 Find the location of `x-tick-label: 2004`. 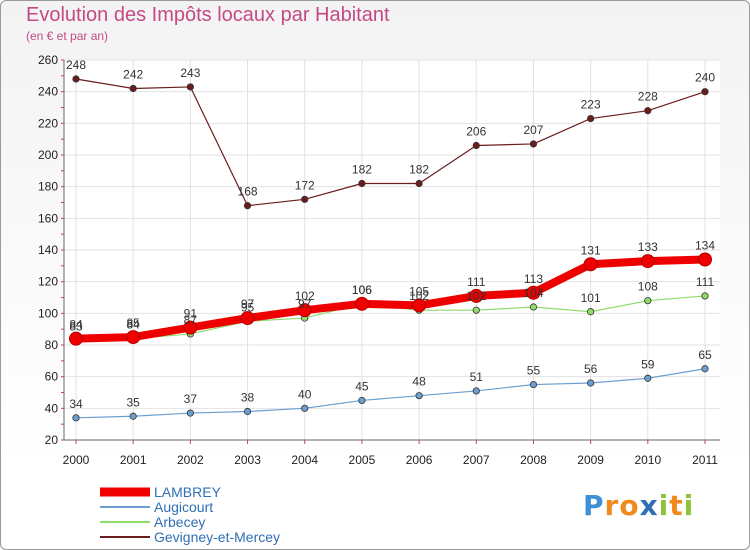

x-tick-label: 2004 is located at coordinates (304, 460).